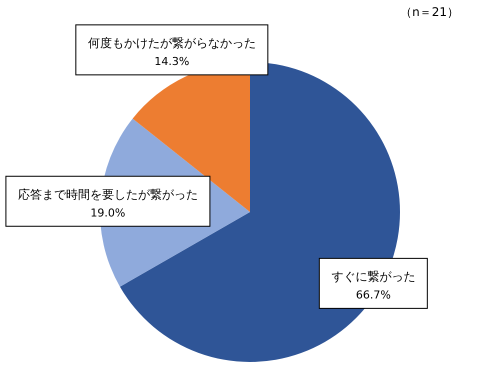 Image resolution: width=479 pixels, height=371 pixels. What do you see at coordinates (172, 61) in the screenshot?
I see `data-label: 14.3%` at bounding box center [172, 61].